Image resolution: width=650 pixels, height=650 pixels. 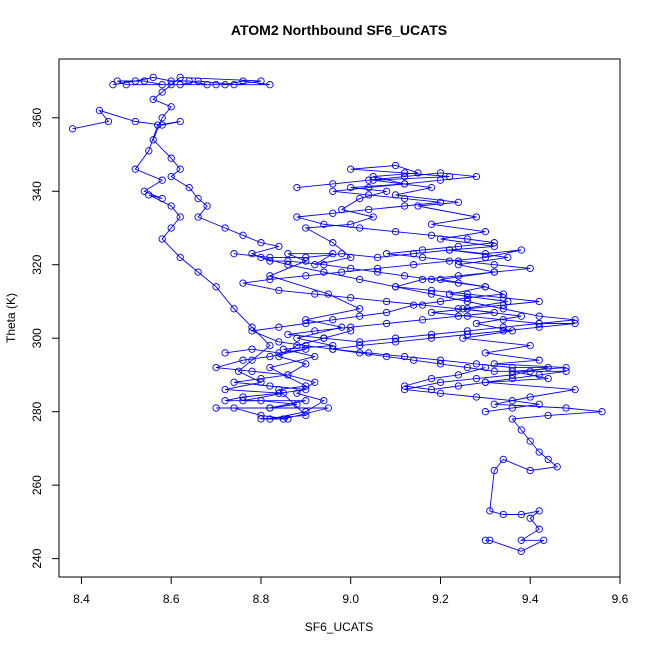 I want to click on y-axis: 240 260 280 300 320 340 360, so click(x=45, y=338).